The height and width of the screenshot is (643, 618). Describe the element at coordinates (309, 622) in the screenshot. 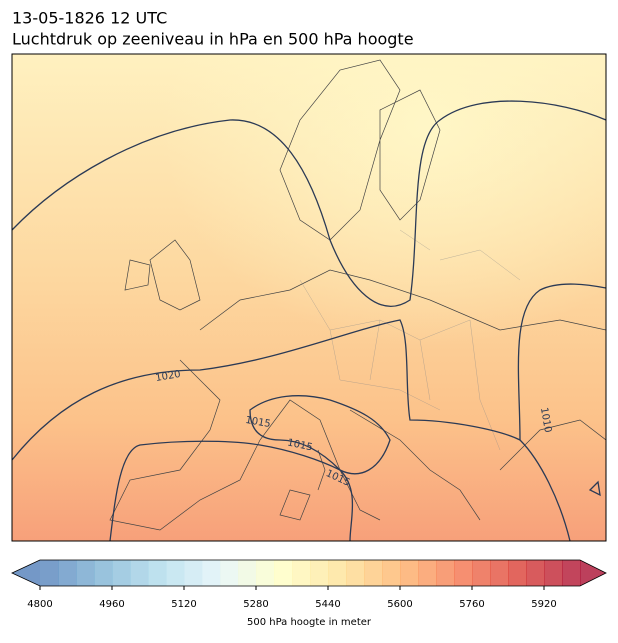

I see `colorbar-label: 500 hPa hoogte in meter` at that location.